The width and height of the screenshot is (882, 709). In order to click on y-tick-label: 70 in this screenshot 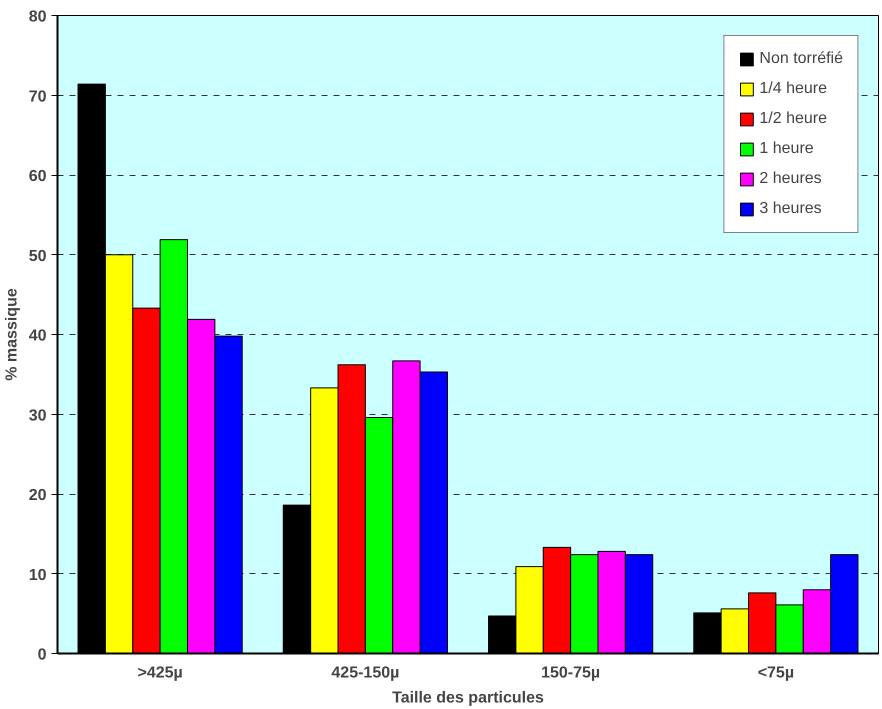, I will do `click(37, 97)`.